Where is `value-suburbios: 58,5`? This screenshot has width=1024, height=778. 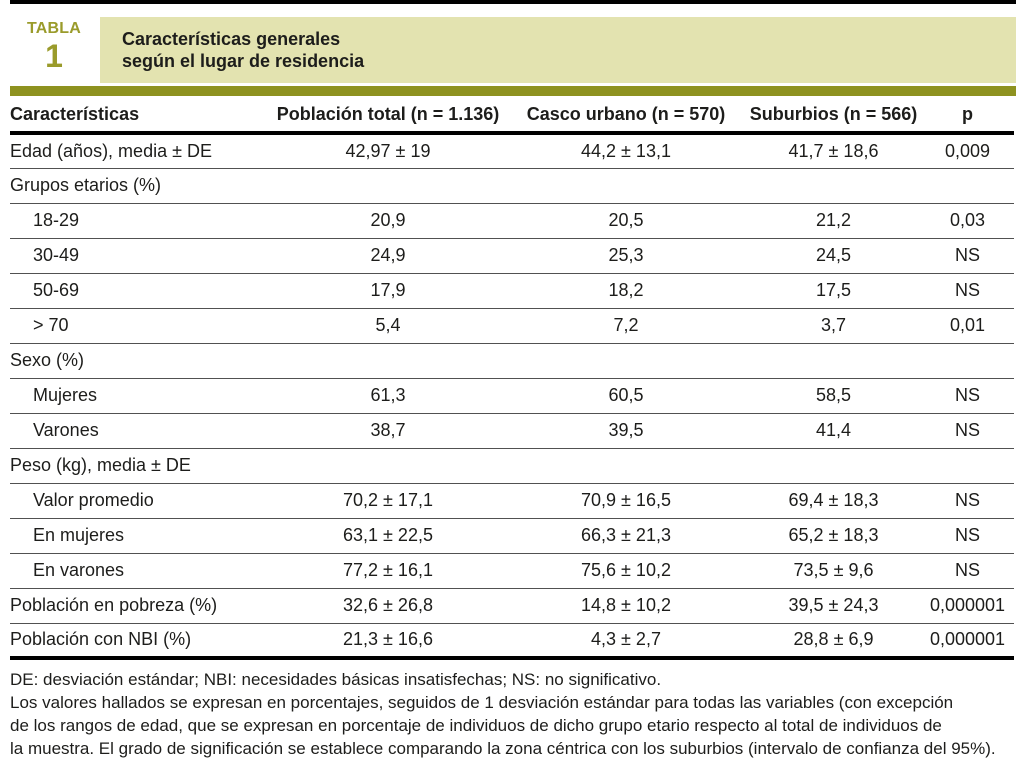
value-suburbios: 58,5 is located at coordinates (833, 395).